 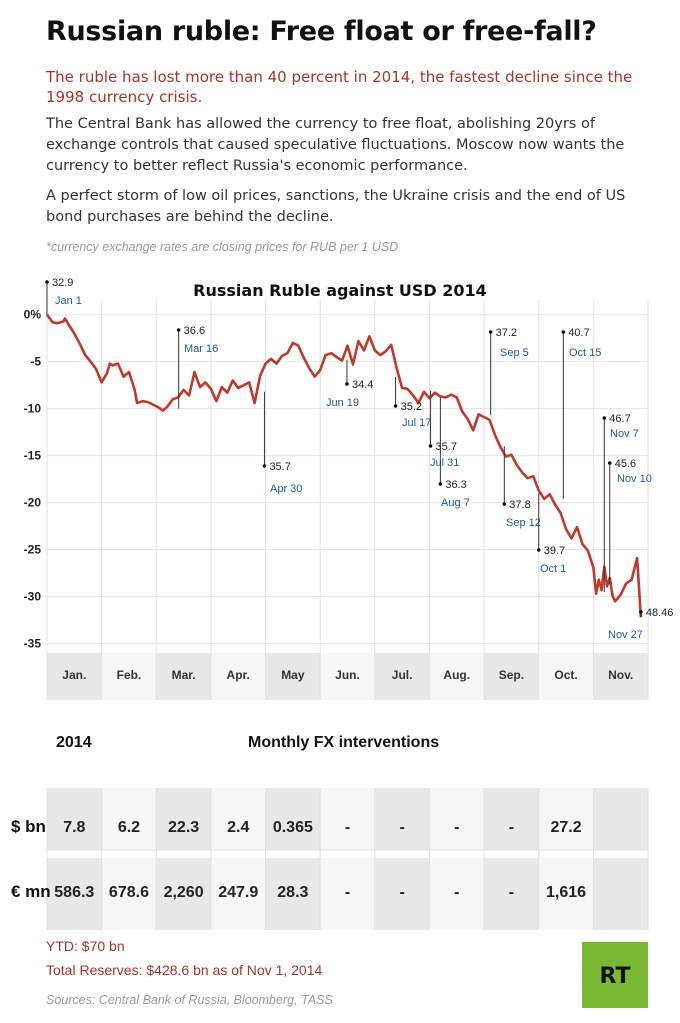 What do you see at coordinates (28, 826) in the screenshot?
I see `table-row-label: $ bn` at bounding box center [28, 826].